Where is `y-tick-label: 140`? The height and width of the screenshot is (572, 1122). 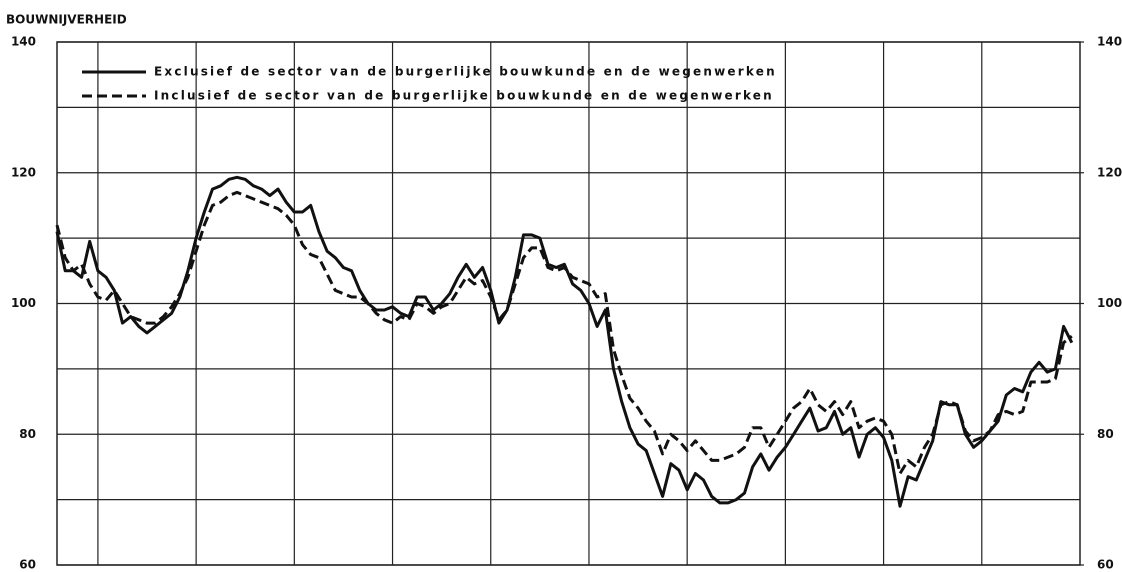
y-tick-label: 140 is located at coordinates (23, 42).